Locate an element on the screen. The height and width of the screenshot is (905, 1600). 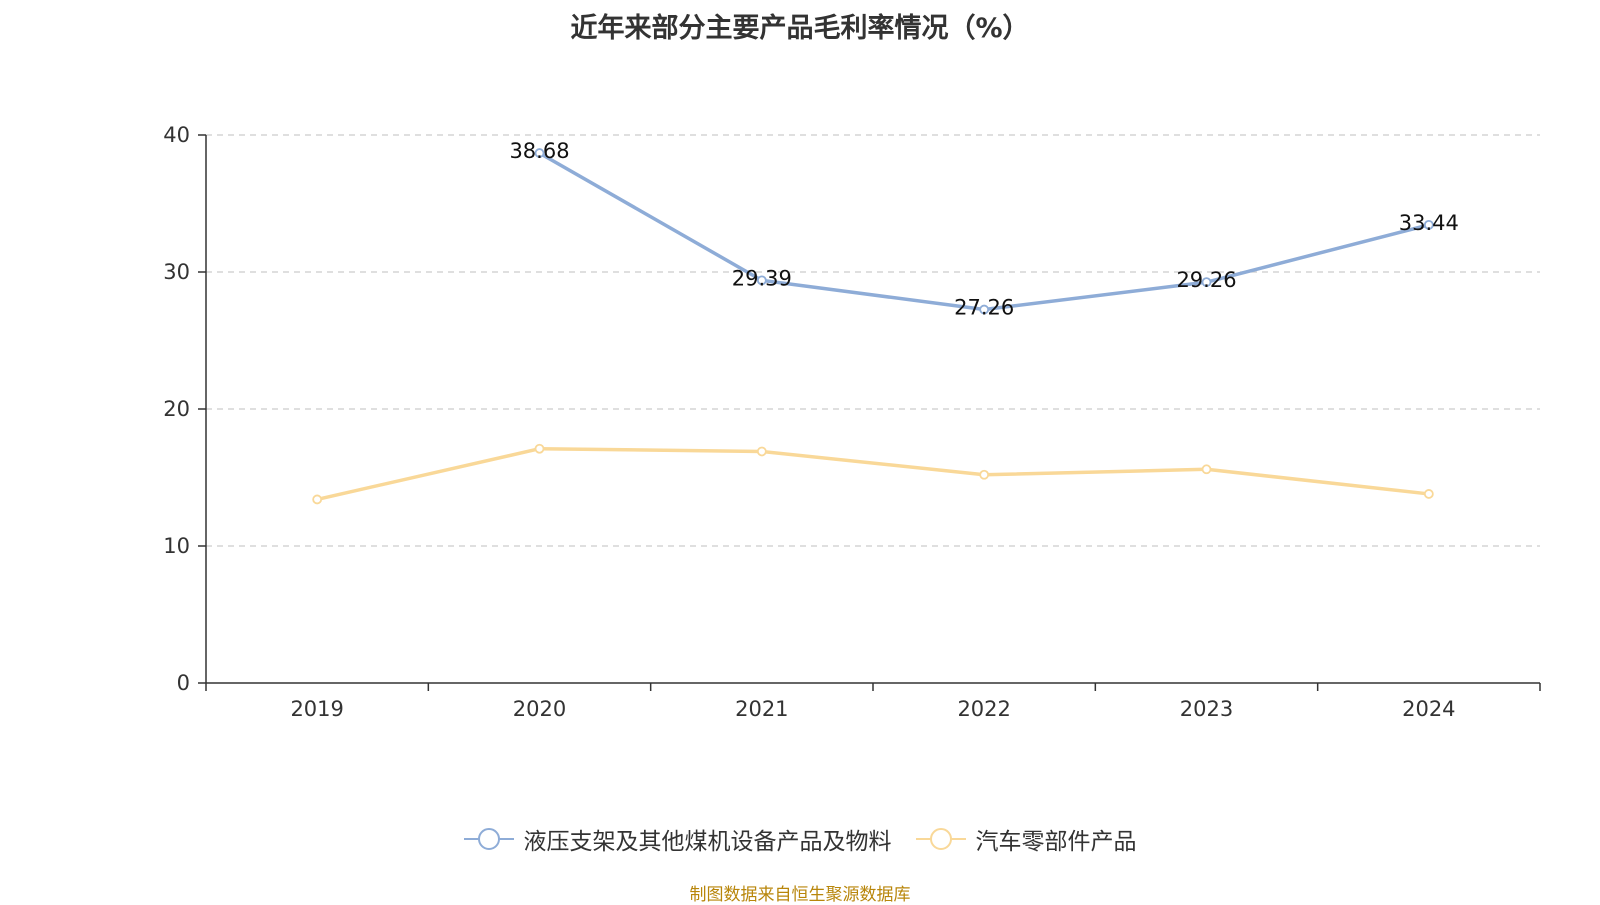
x-tick-label: 2023 is located at coordinates (1206, 709).